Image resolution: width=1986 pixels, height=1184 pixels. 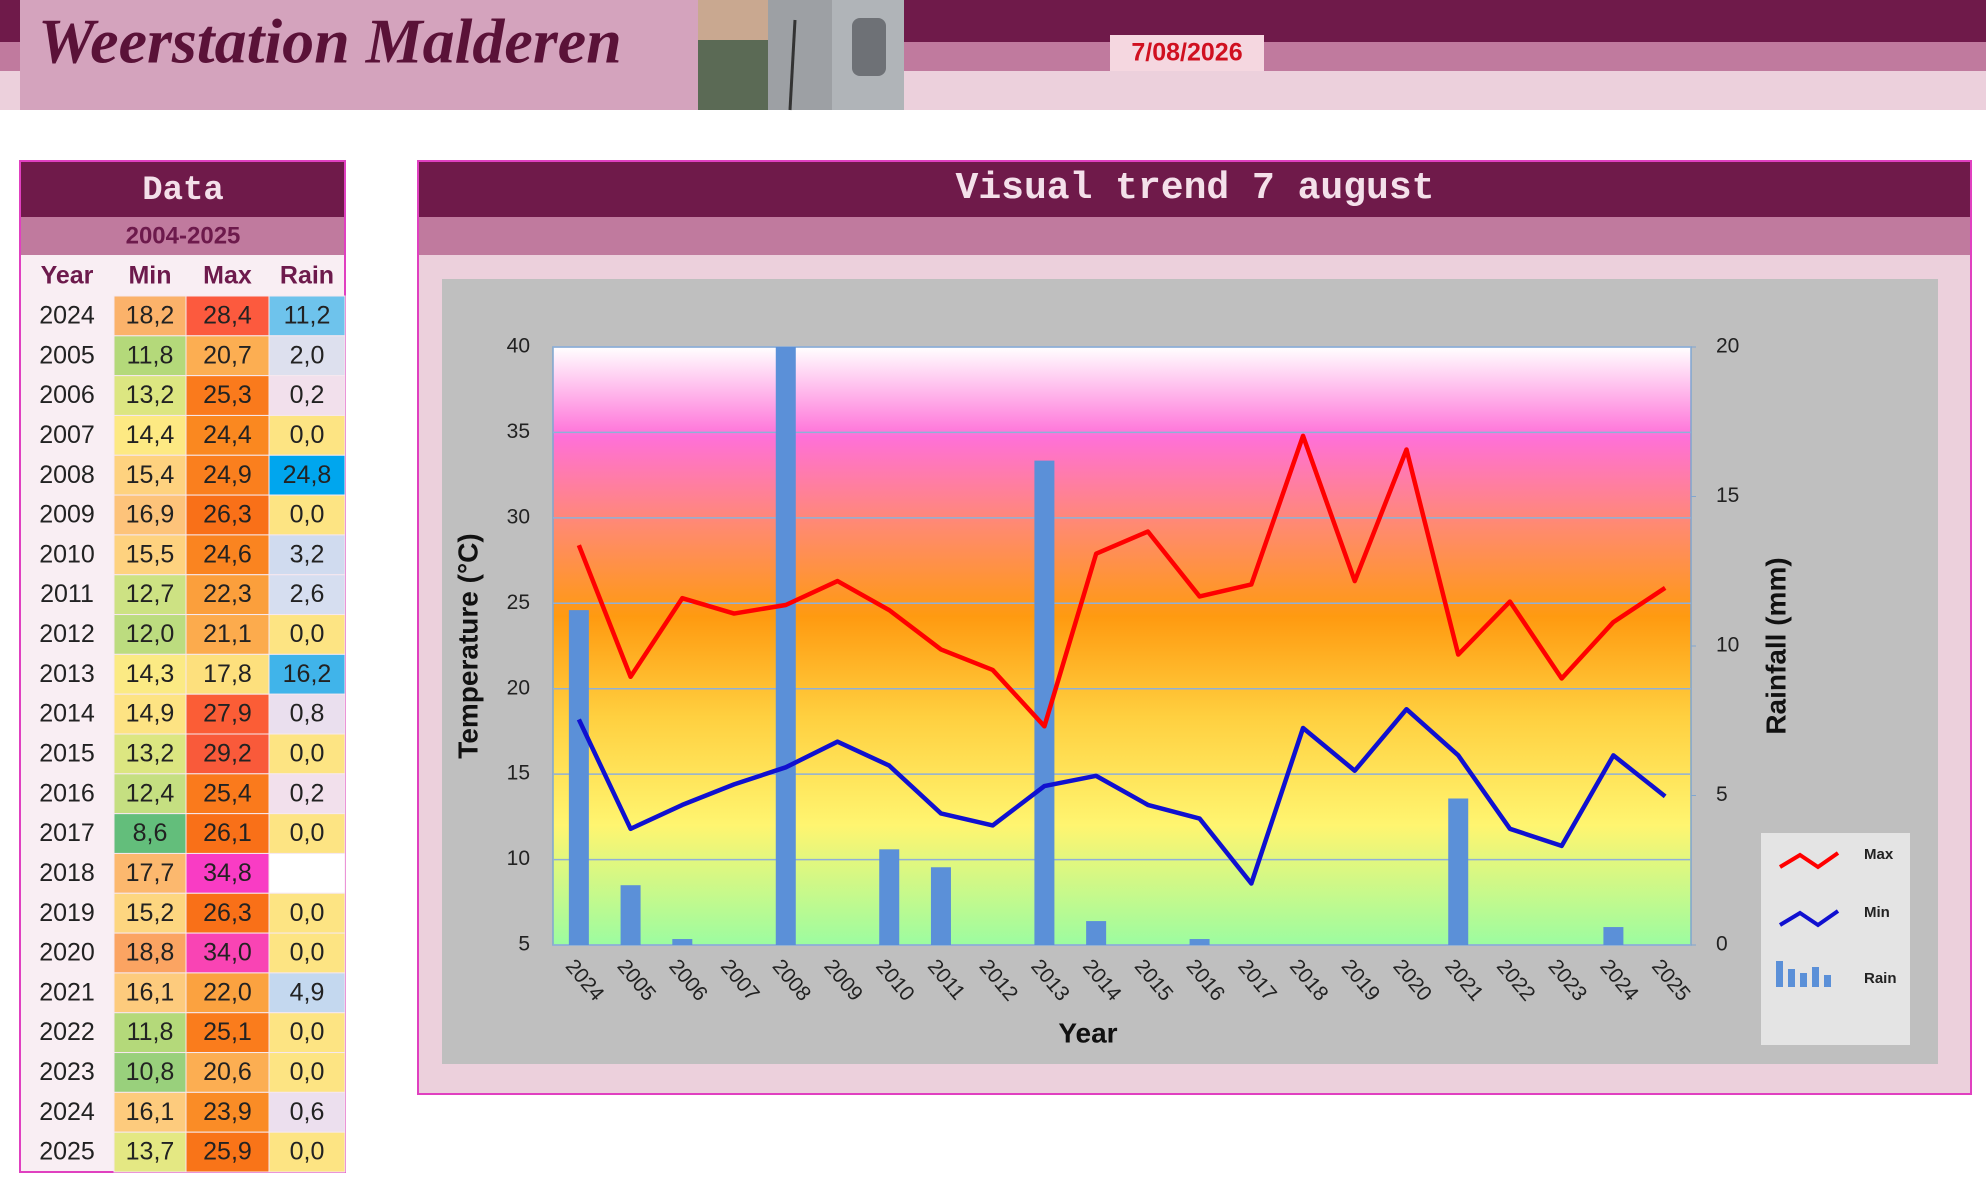 I want to click on value-cell: 13,7, so click(x=150, y=1152).